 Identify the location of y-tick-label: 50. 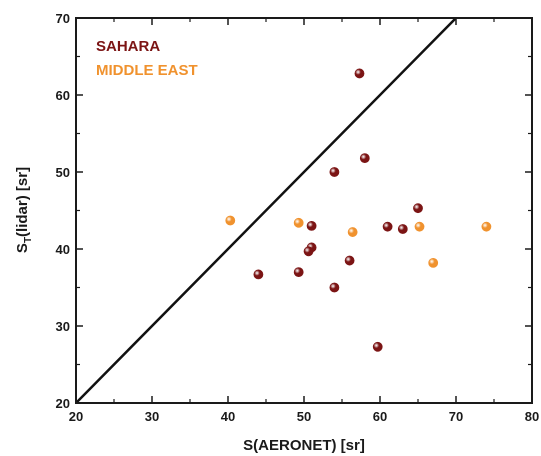
(63, 172).